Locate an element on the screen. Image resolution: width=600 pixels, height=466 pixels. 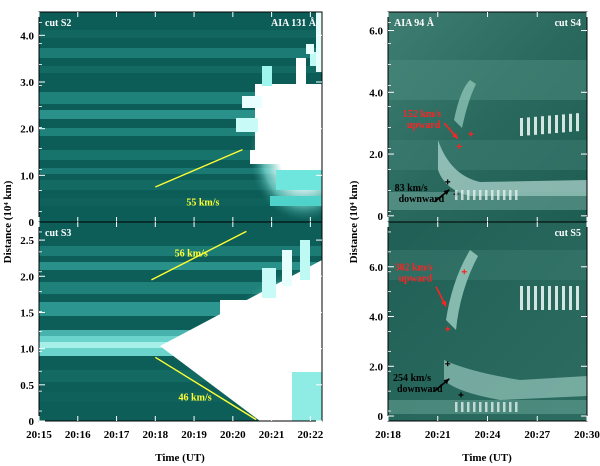
panel-s5 is located at coordinates (487, 321).